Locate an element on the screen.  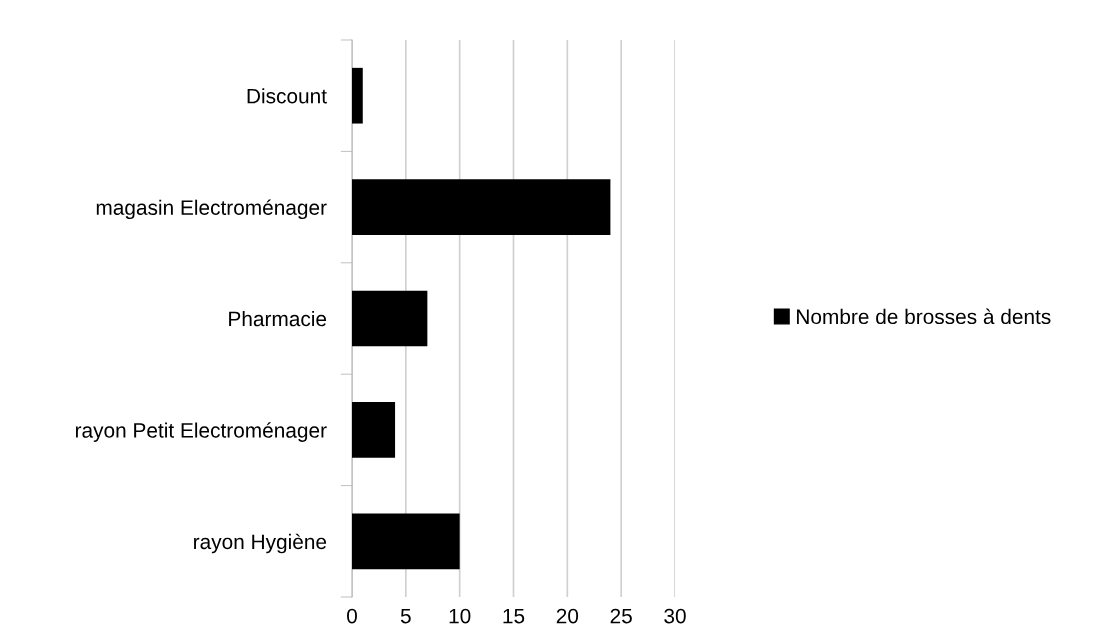
x-tick-label: 15 is located at coordinates (514, 616).